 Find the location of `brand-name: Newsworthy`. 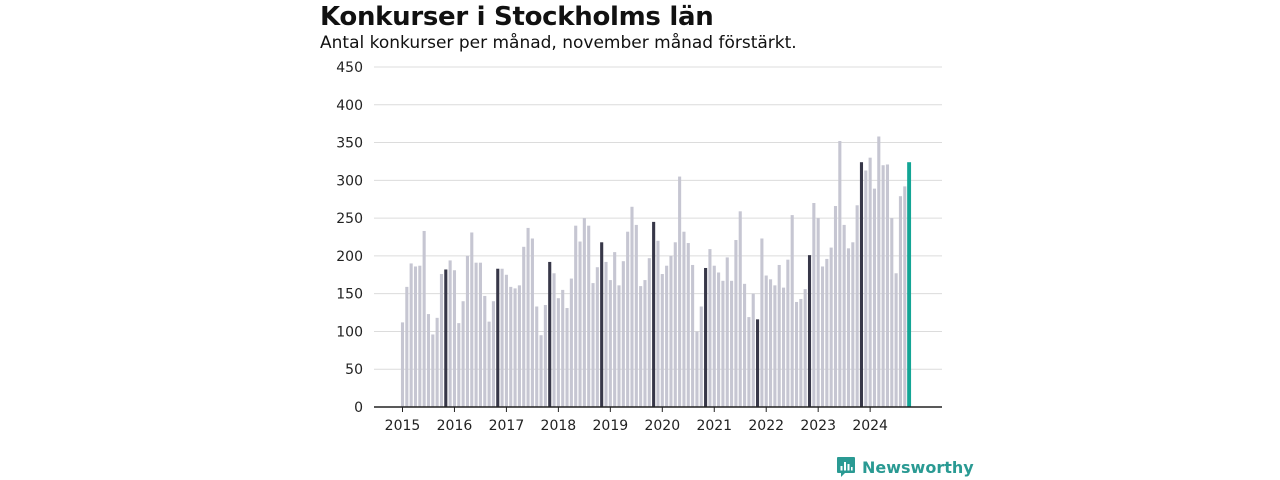

brand-name: Newsworthy is located at coordinates (918, 467).